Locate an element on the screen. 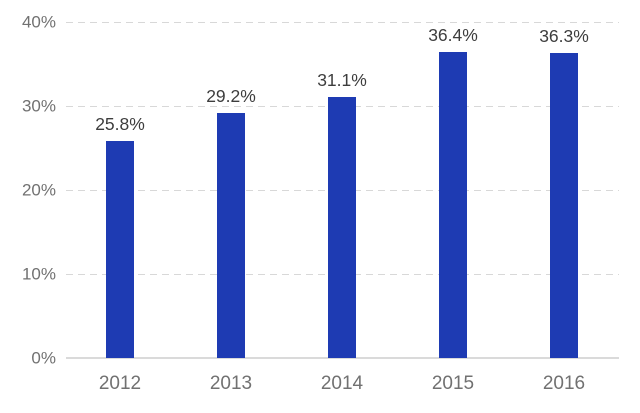 The image size is (640, 413). y-tick-label: 30% is located at coordinates (38, 106).